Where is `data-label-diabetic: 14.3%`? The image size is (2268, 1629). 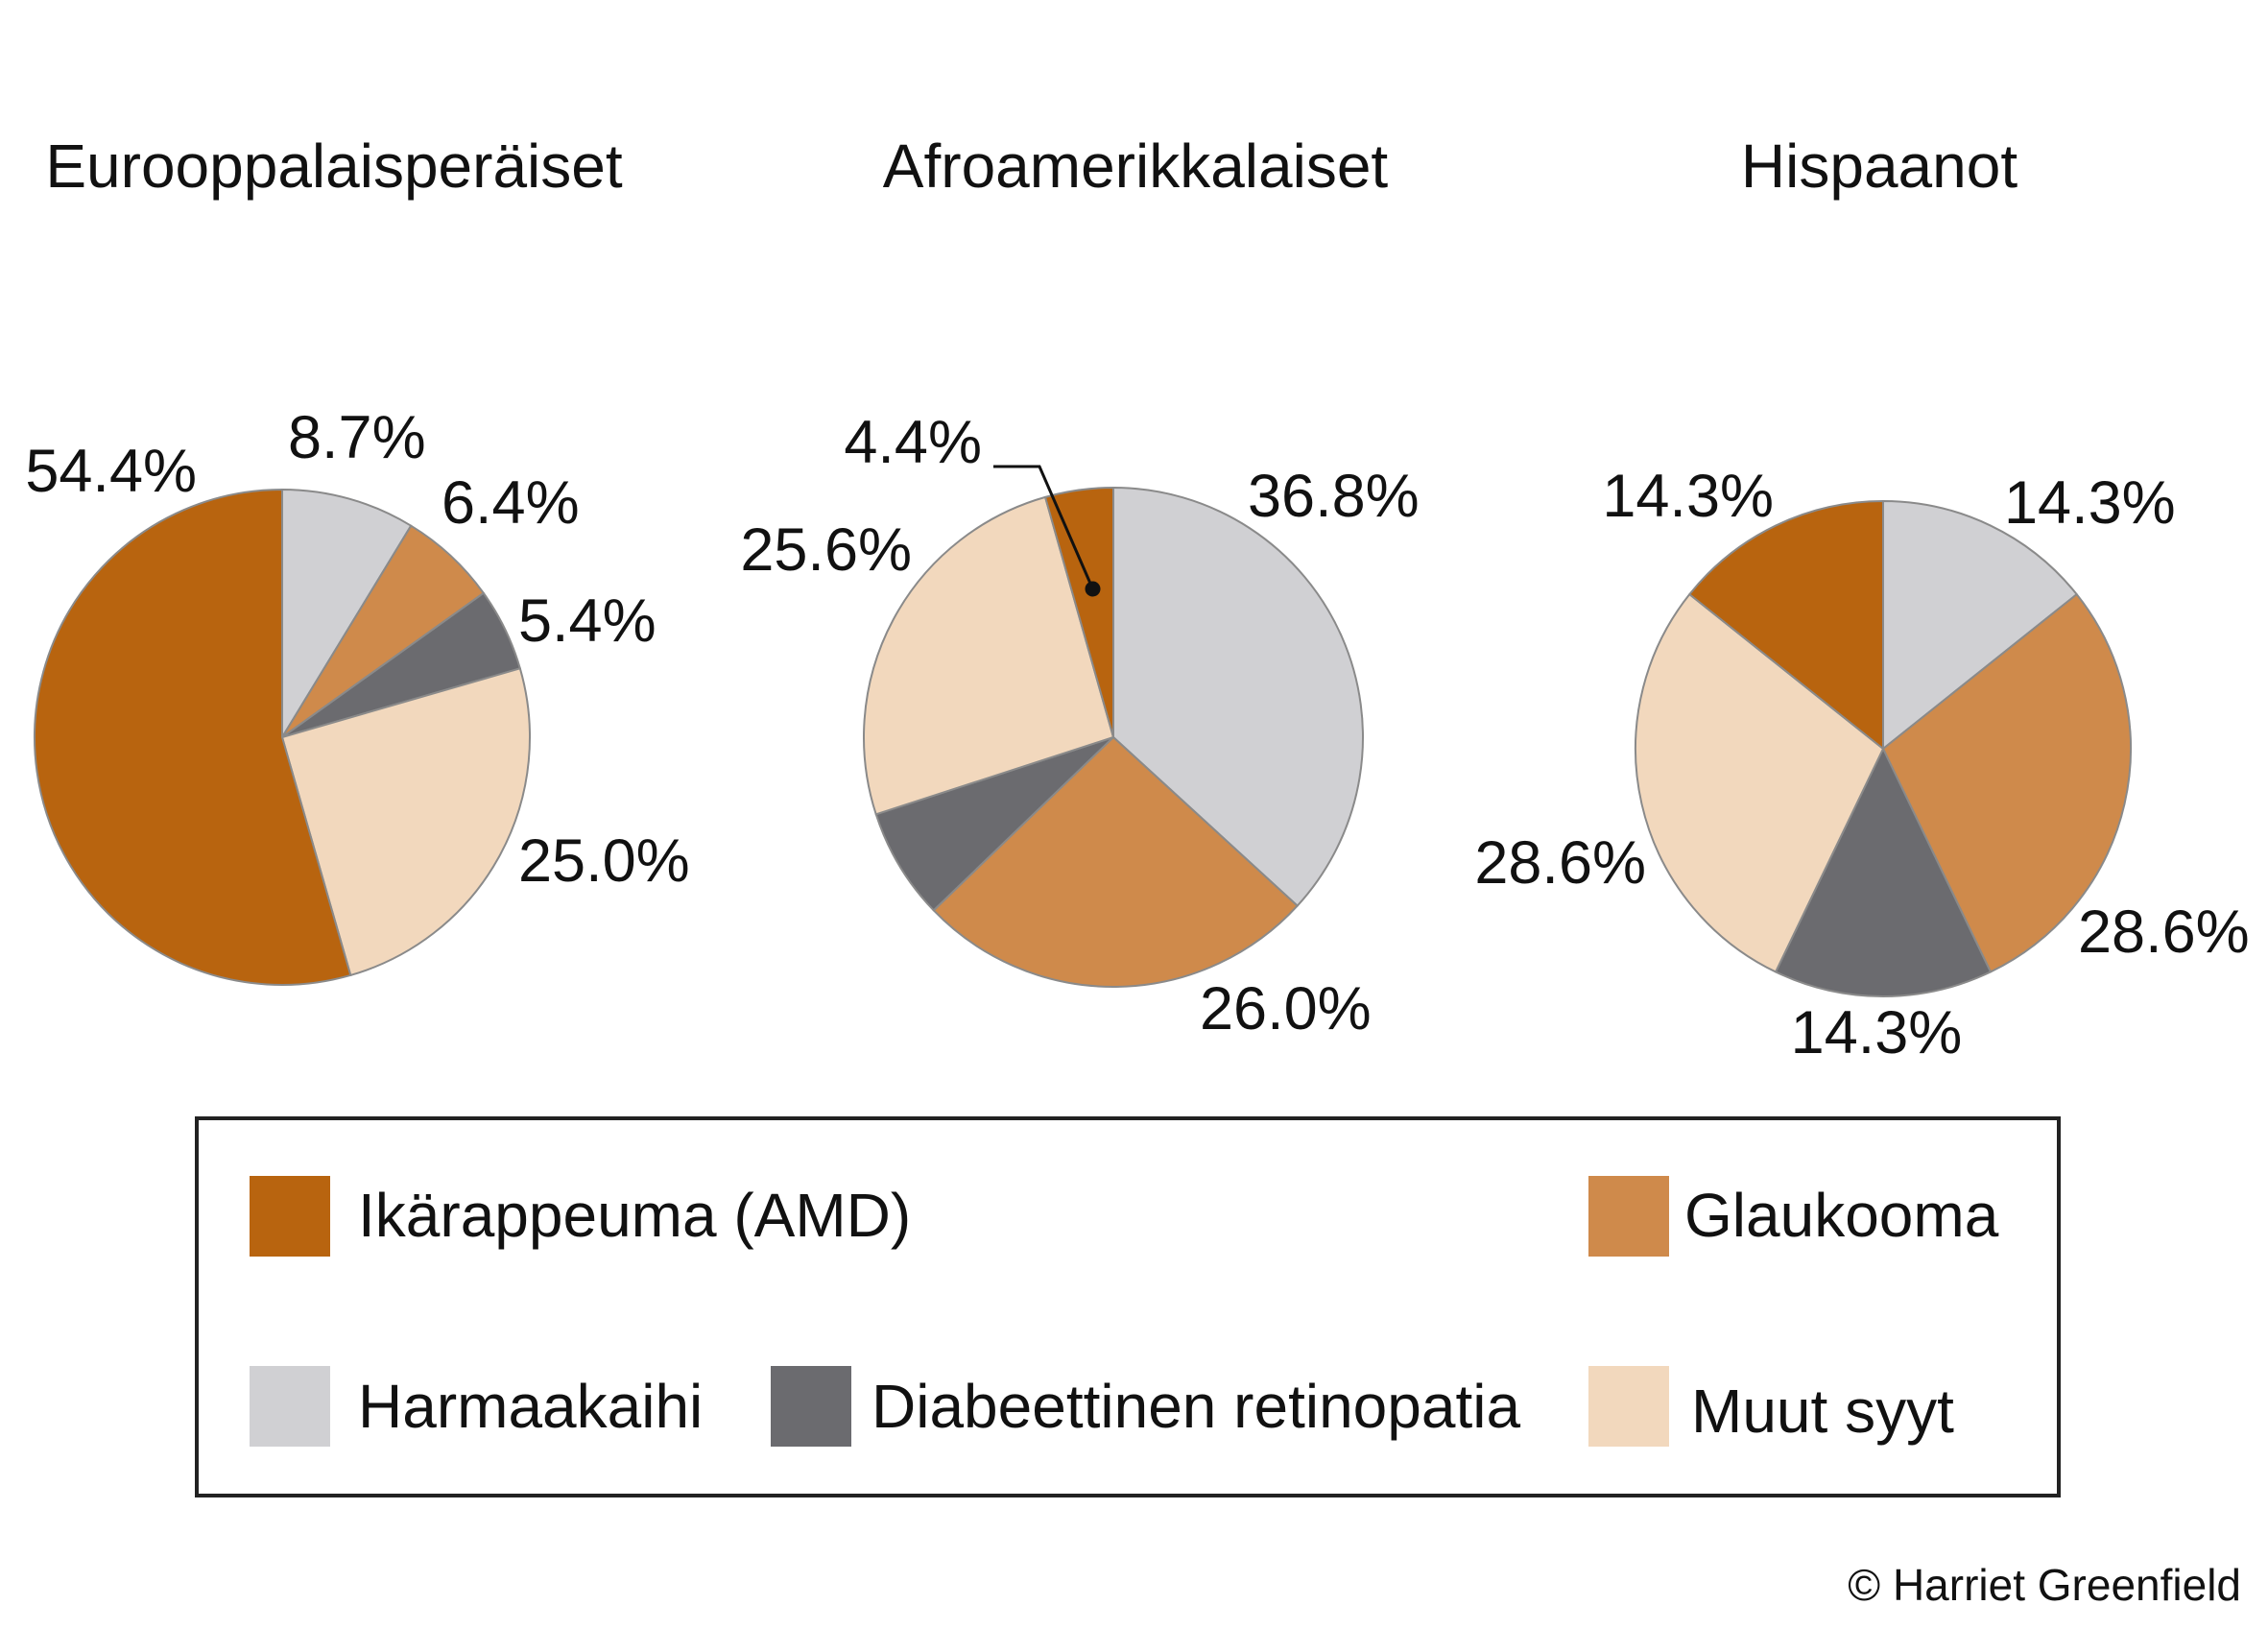 data-label-diabetic: 14.3% is located at coordinates (1877, 1032).